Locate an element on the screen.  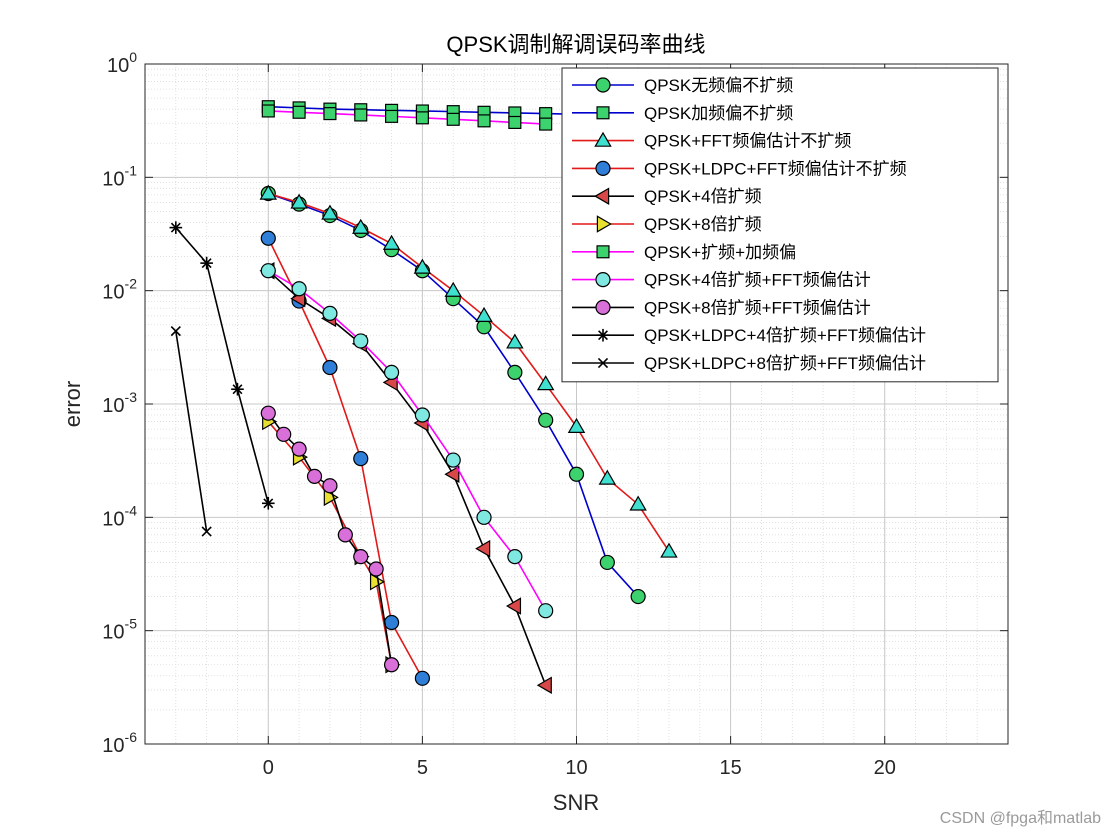
legend-entry: QPSK+8倍扩频+FFT频偏估计 is located at coordinates (721, 307).